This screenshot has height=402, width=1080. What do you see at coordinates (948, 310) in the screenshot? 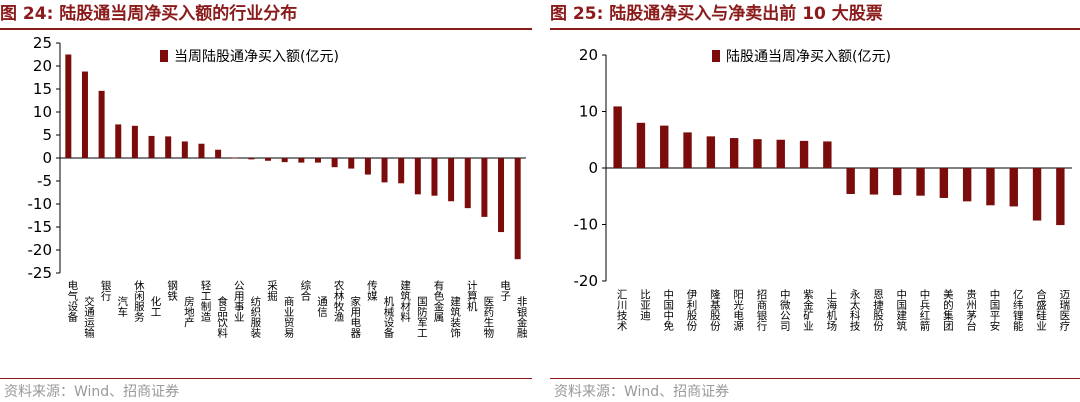
I see `category-label: 美的集团` at bounding box center [948, 310].